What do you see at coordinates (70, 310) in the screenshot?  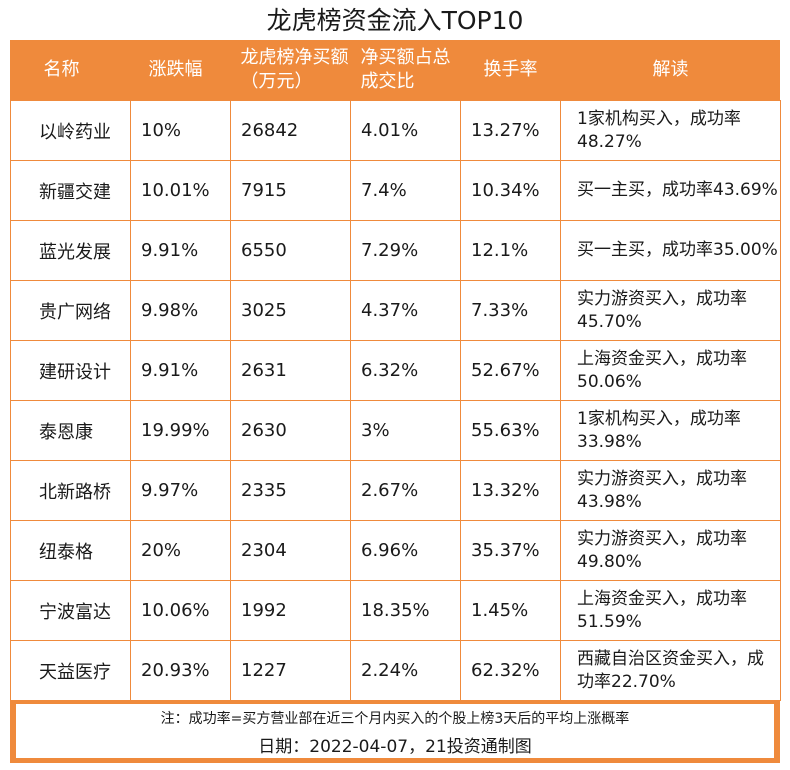 I see `cell-name: 贵广网络` at bounding box center [70, 310].